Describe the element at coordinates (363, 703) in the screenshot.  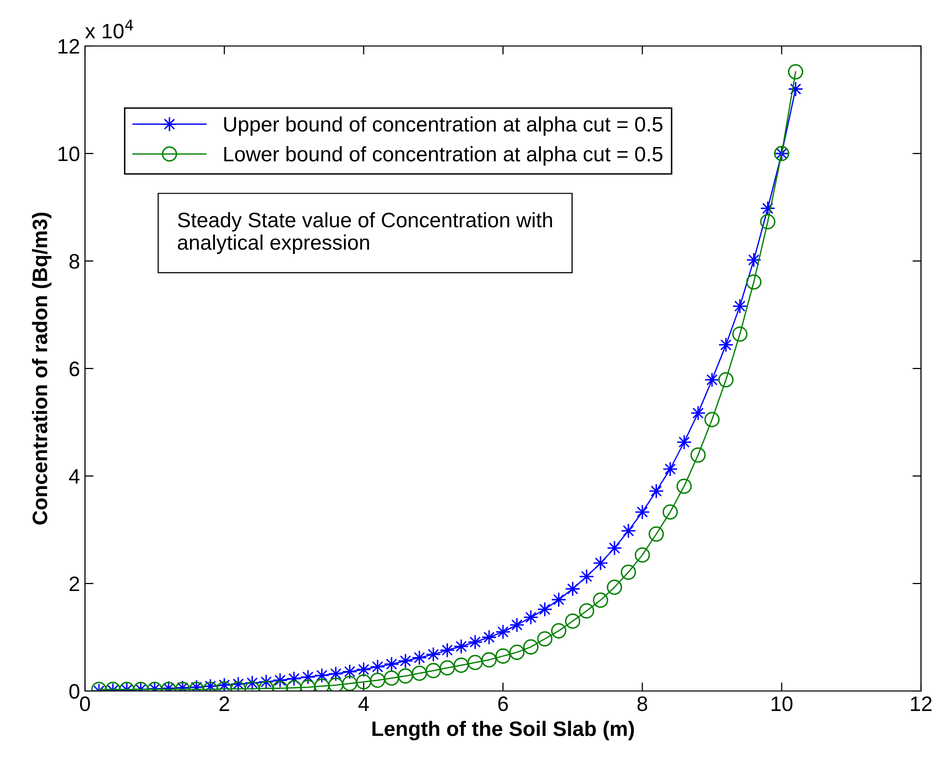
I see `x-tick-label: 4` at that location.